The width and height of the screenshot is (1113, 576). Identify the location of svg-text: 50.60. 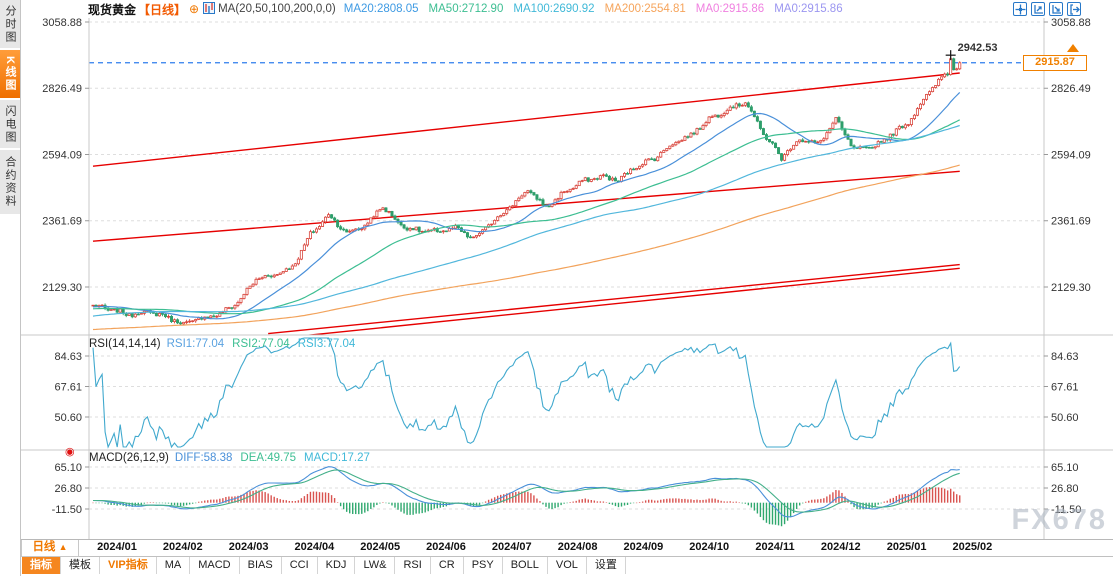
(68, 418).